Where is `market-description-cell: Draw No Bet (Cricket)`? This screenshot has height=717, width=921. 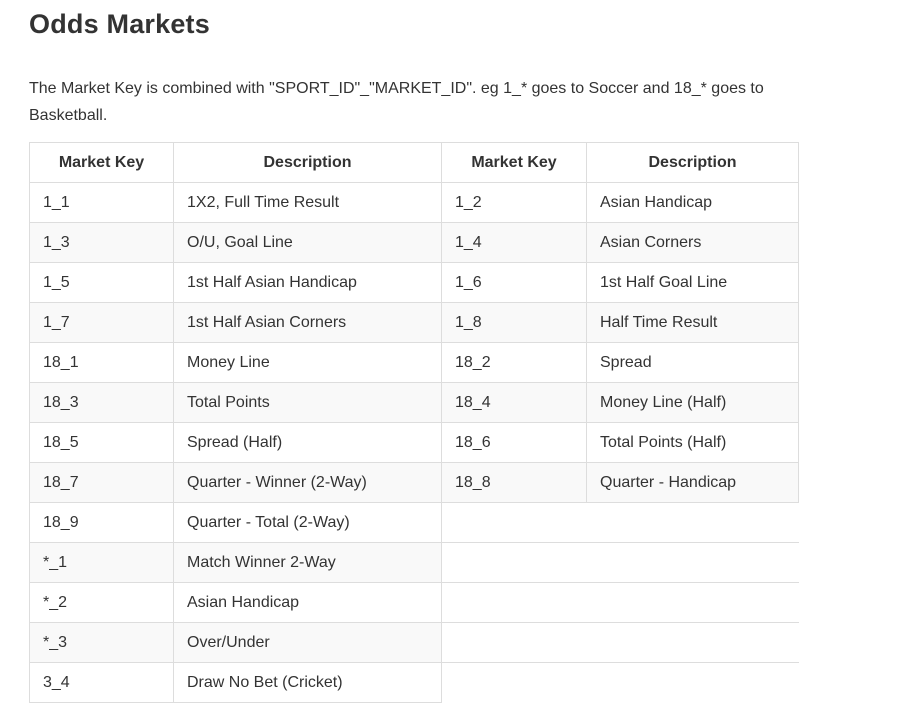 market-description-cell: Draw No Bet (Cricket) is located at coordinates (307, 682).